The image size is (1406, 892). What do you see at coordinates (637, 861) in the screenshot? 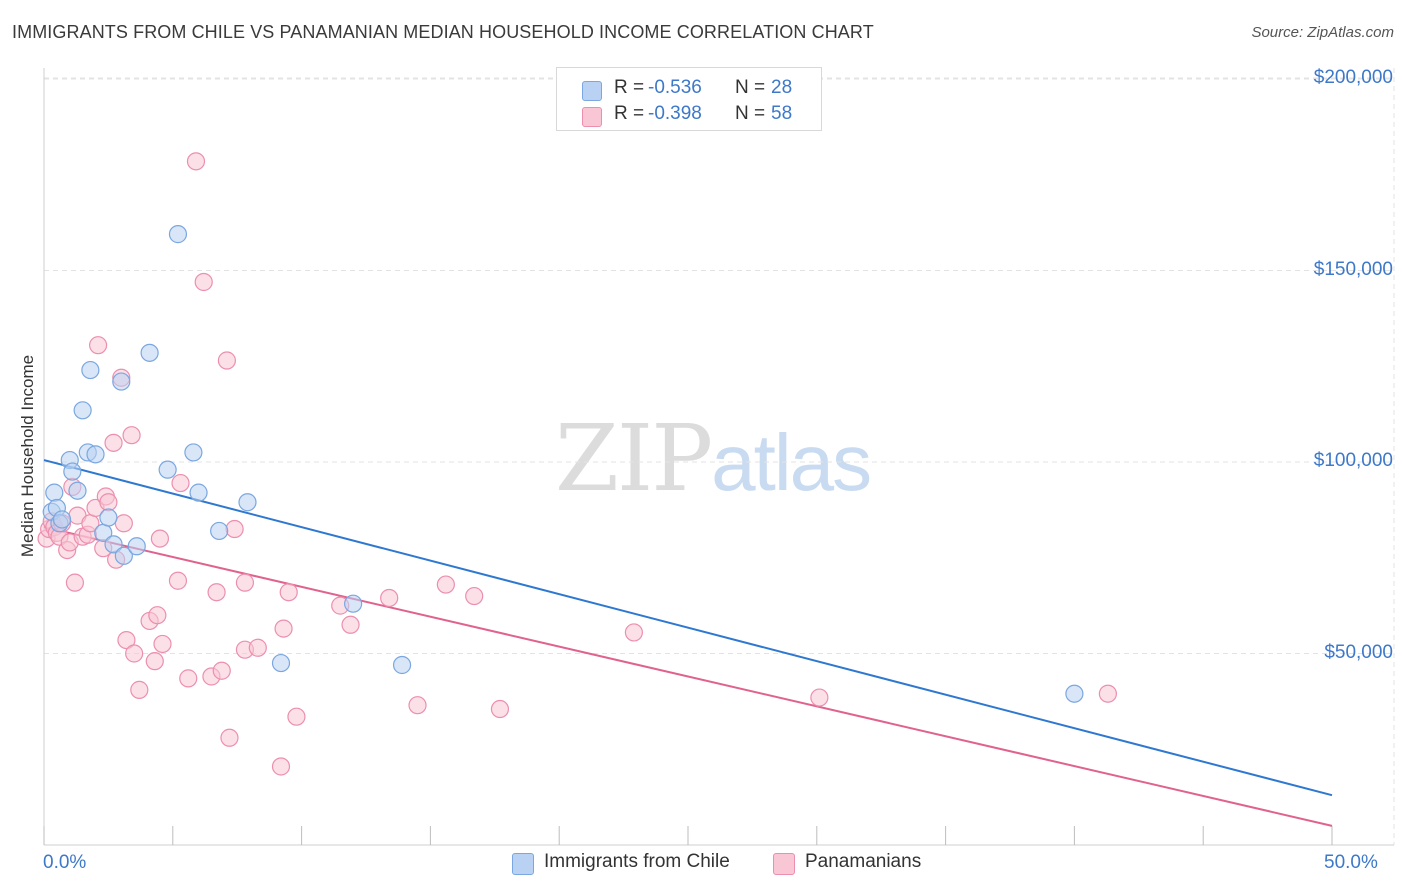
I see `legend-label-chile: Immigrants from Chile` at bounding box center [637, 861].